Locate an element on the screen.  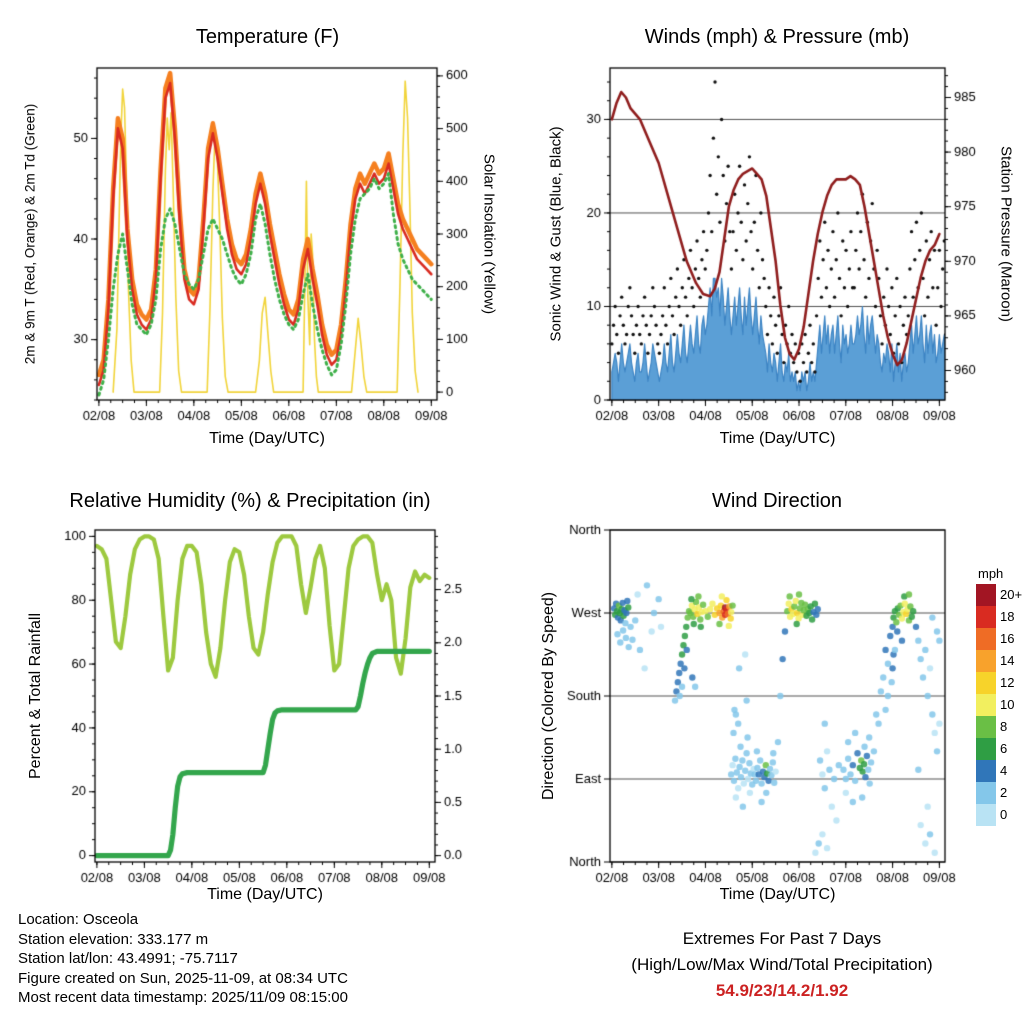
station-elevation: Station elevation: 333.177 m is located at coordinates (113, 939).